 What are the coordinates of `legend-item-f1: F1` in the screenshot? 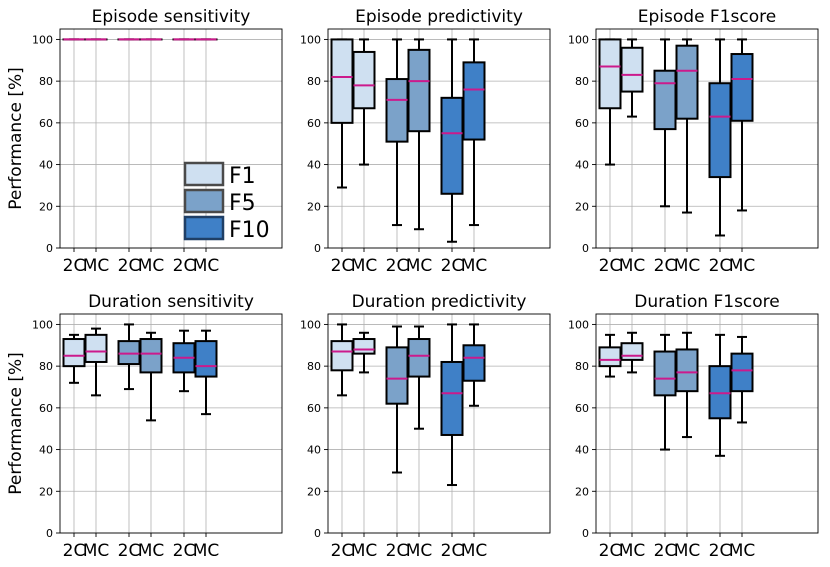 It's located at (219, 175).